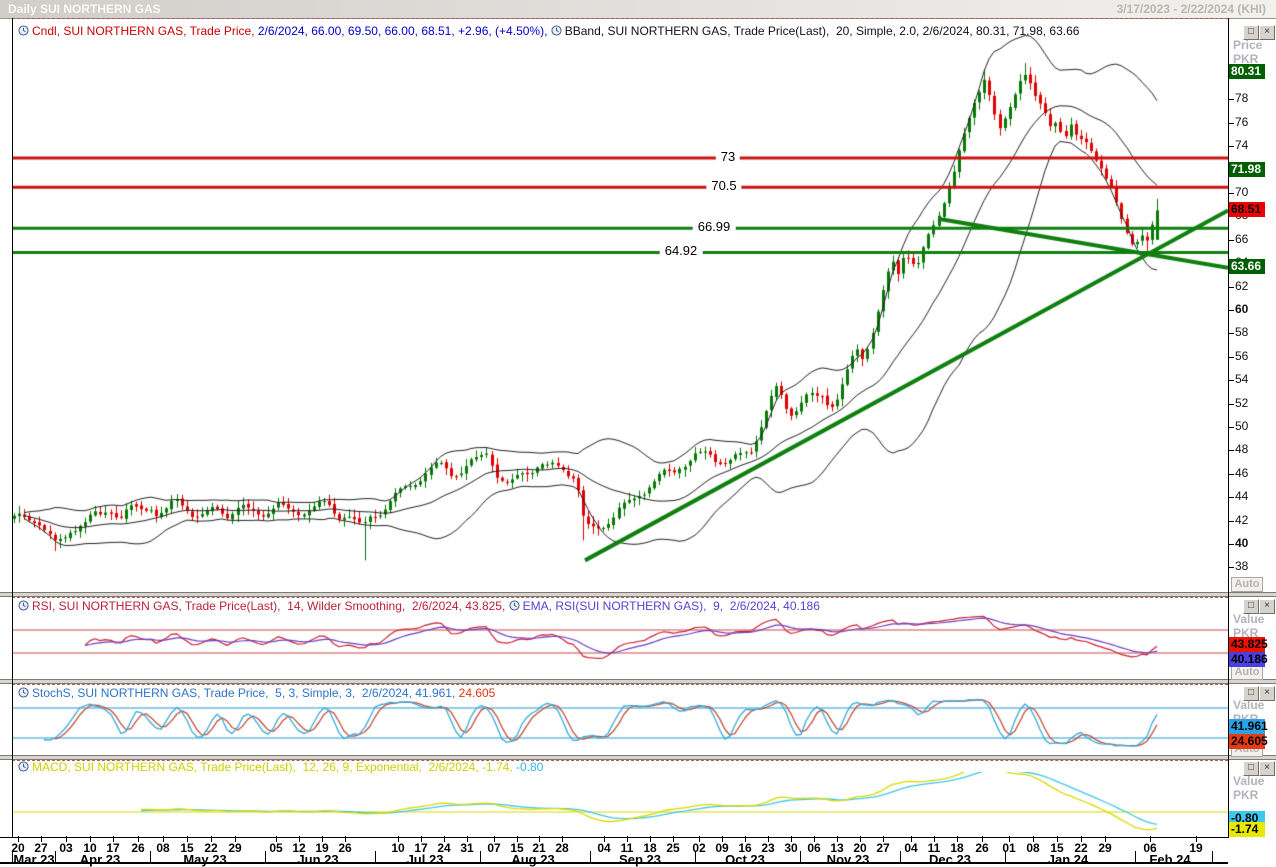 Image resolution: width=1276 pixels, height=867 pixels. I want to click on stochastics-plot, so click(620, 725).